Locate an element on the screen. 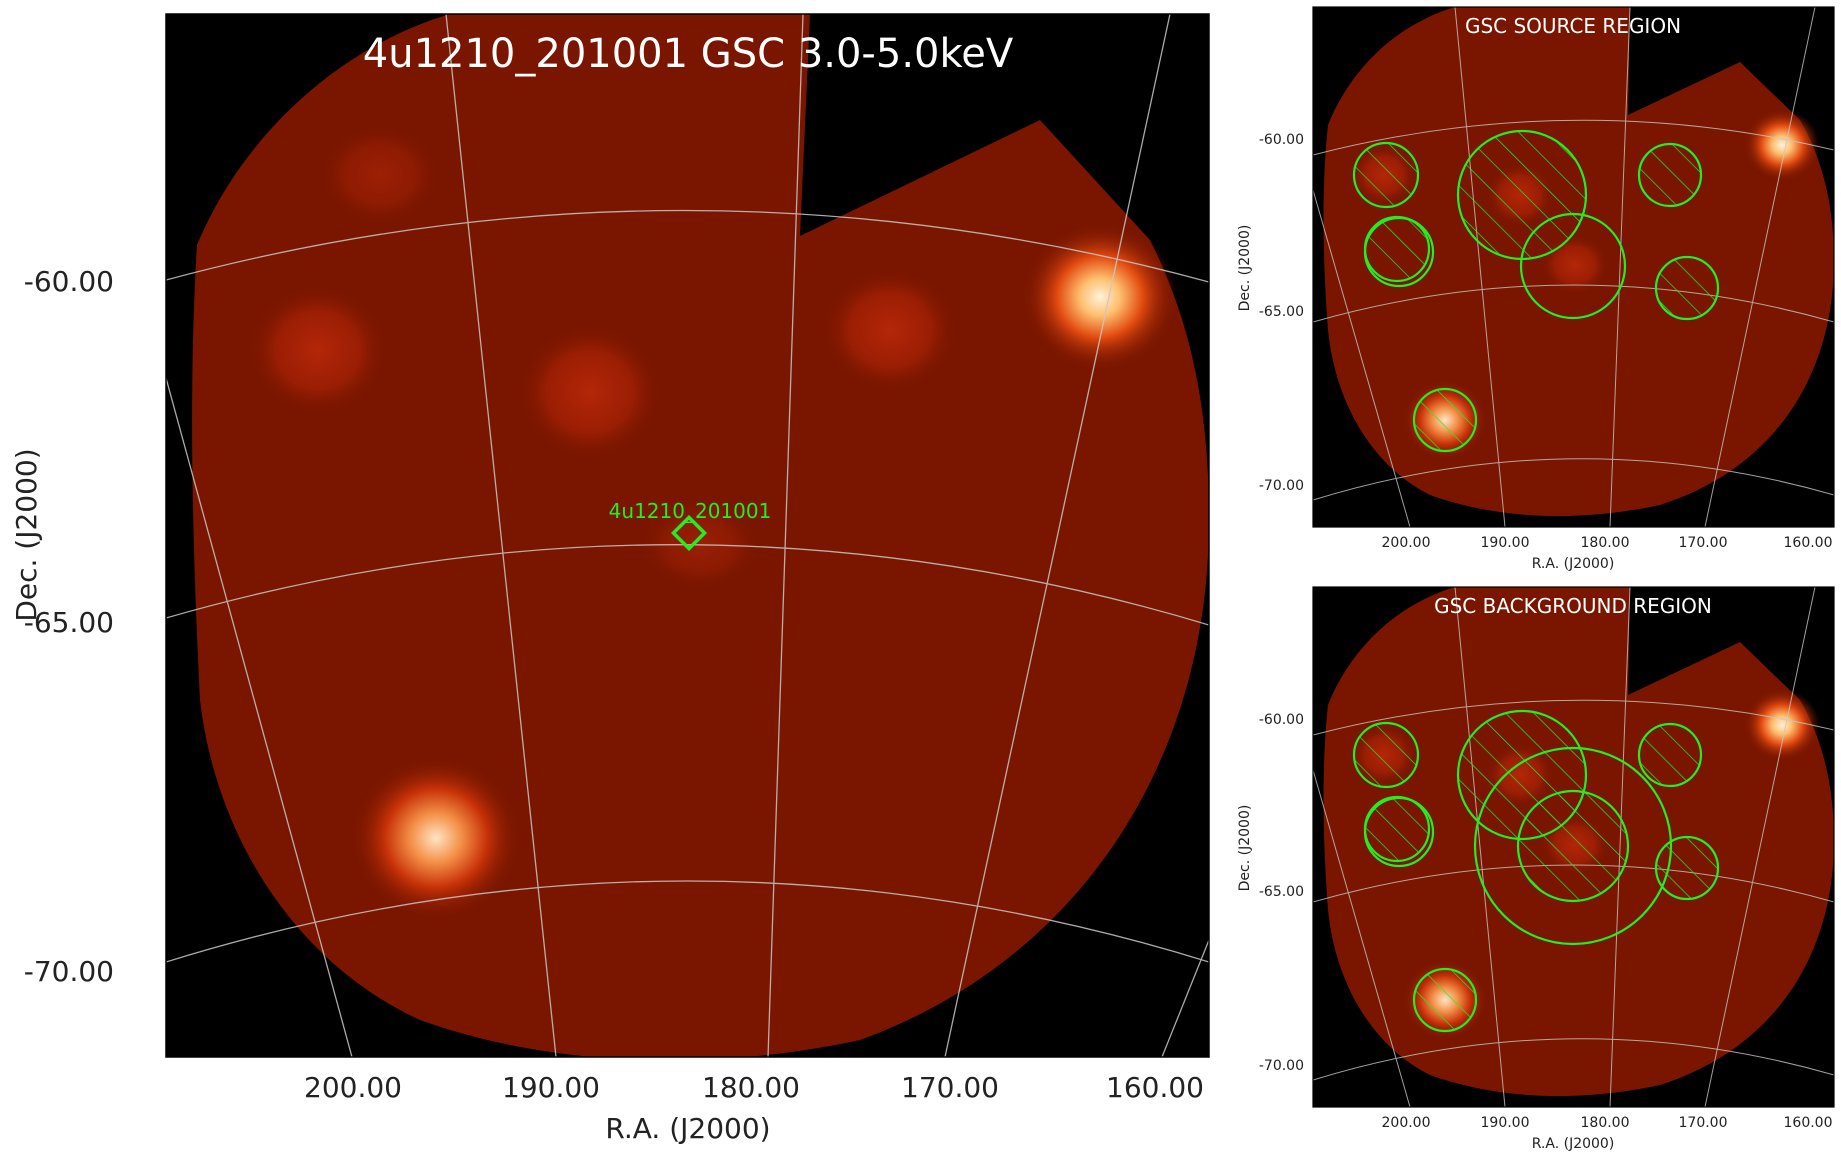  bkg-ra-tick-3: 180.00 is located at coordinates (1605, 1123).